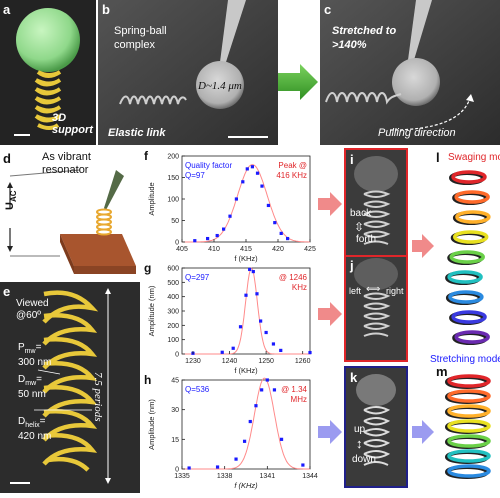  I want to click on right-label: right, so click(395, 291).